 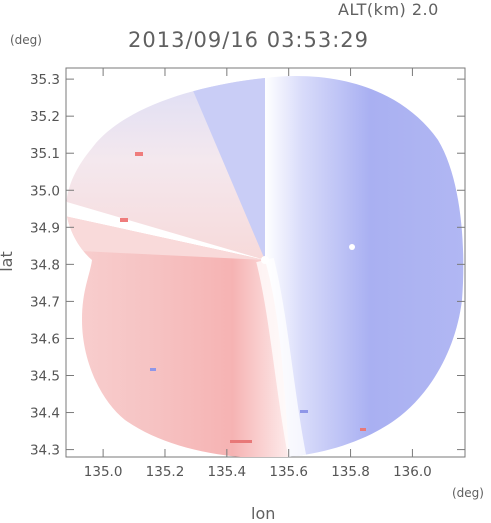 What do you see at coordinates (45, 302) in the screenshot?
I see `y-tick-label: 34.7` at bounding box center [45, 302].